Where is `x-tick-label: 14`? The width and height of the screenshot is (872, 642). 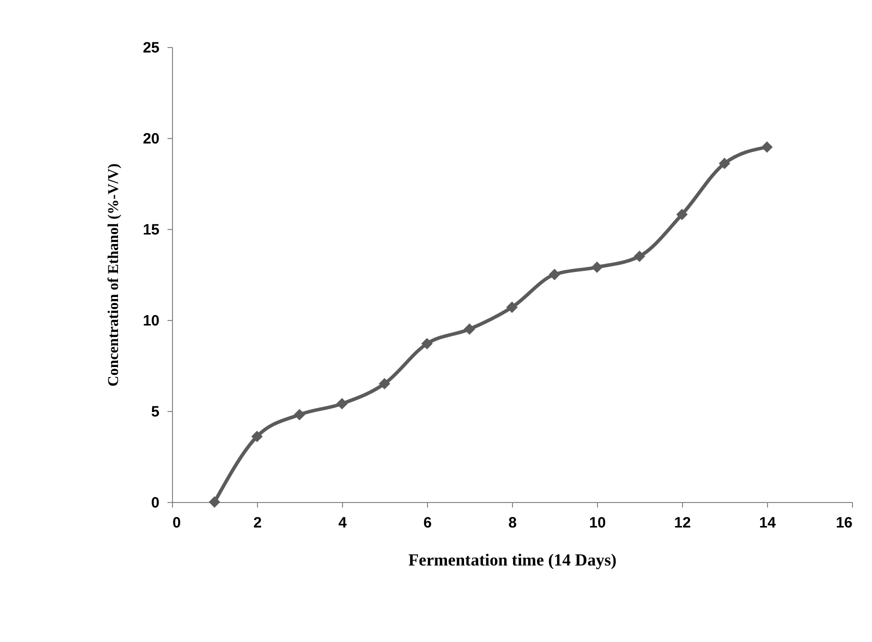
x-tick-label: 14 is located at coordinates (767, 523).